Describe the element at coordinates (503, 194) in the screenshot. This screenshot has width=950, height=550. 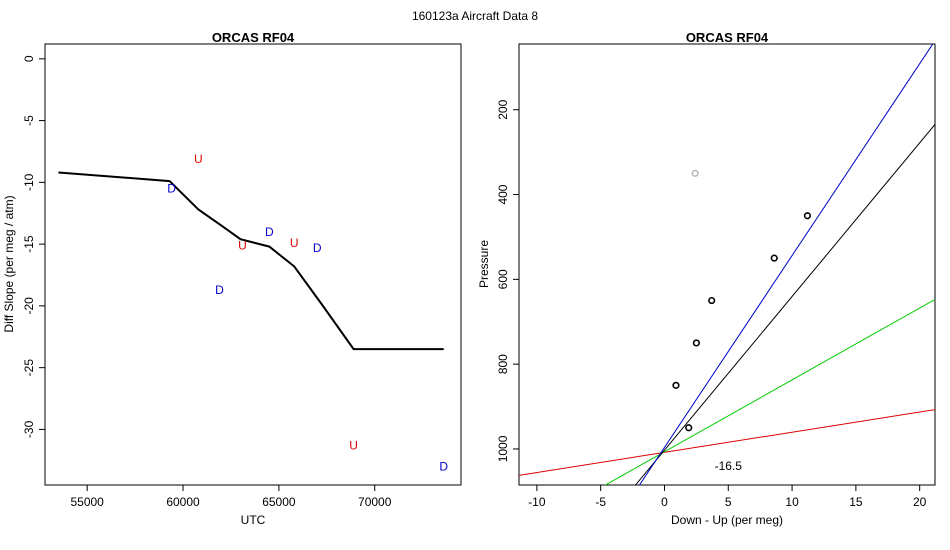
I see `right-y-tick-label: 400` at that location.